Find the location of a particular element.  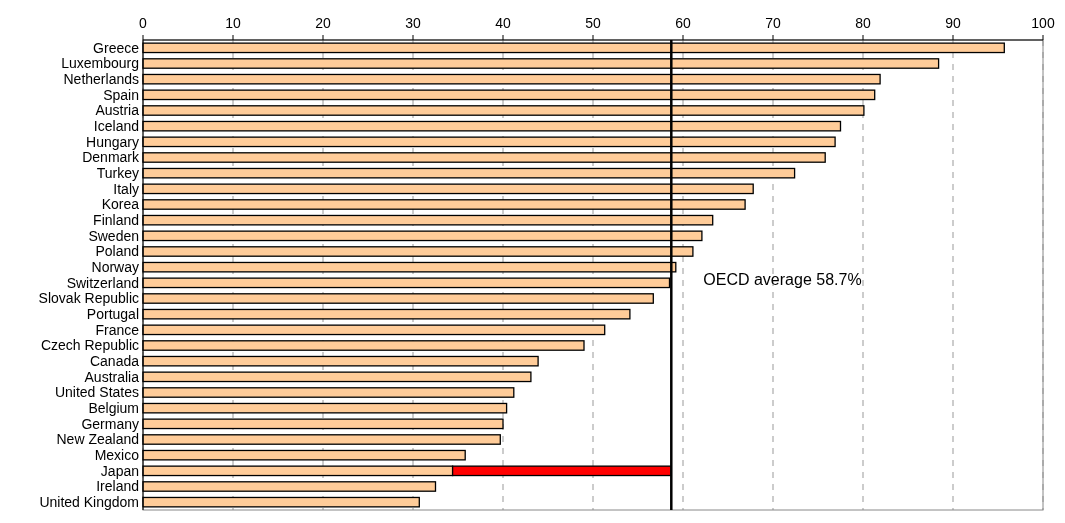

y-tick-label: Switzerland is located at coordinates (102, 282).